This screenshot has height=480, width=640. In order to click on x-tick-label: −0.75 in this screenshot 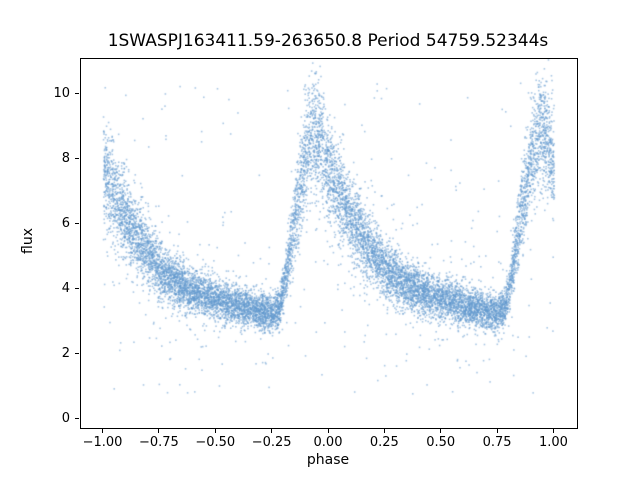, I will do `click(158, 442)`.